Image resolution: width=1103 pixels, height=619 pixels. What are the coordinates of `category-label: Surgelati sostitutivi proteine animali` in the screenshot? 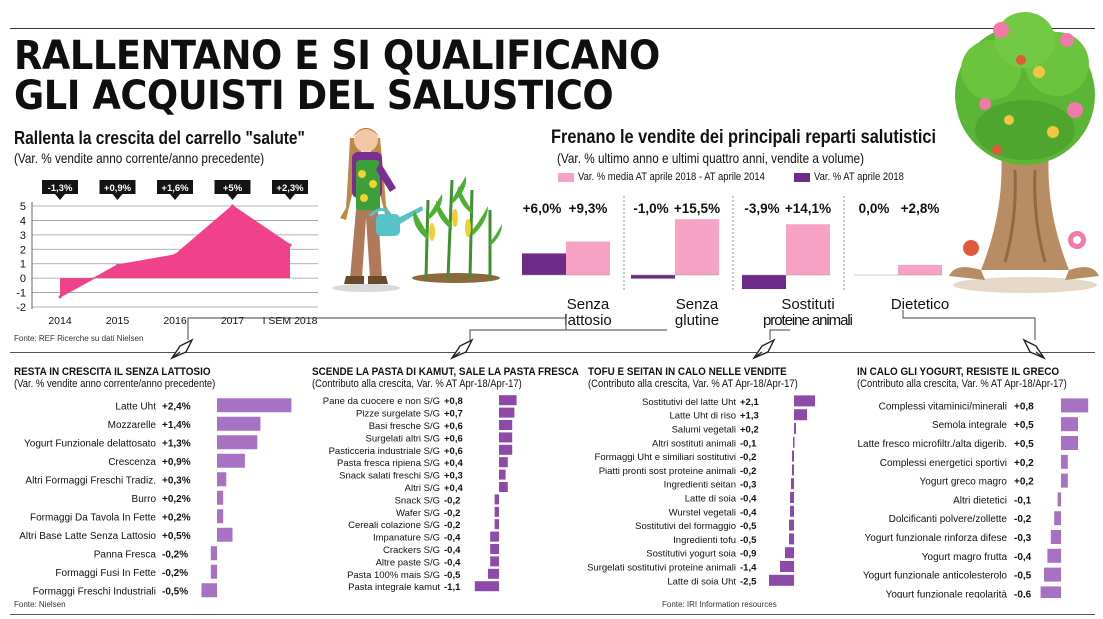 It's located at (661, 568).